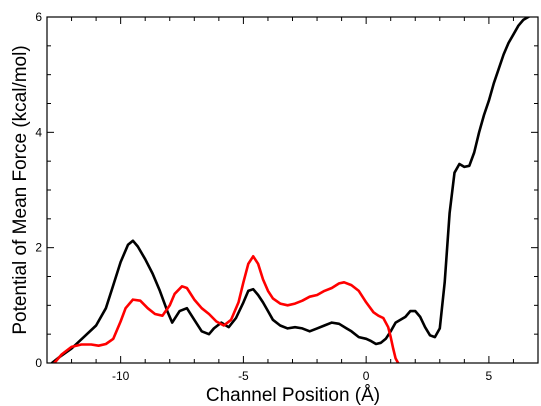 The height and width of the screenshot is (406, 541). Describe the element at coordinates (121, 376) in the screenshot. I see `x-tick-label: -10` at that location.